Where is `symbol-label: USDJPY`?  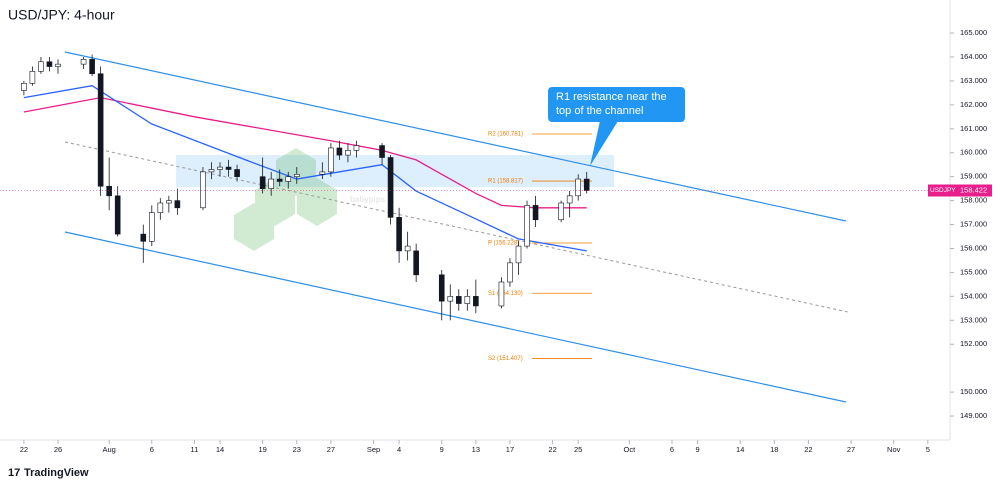
symbol-label: USDJPY is located at coordinates (943, 190).